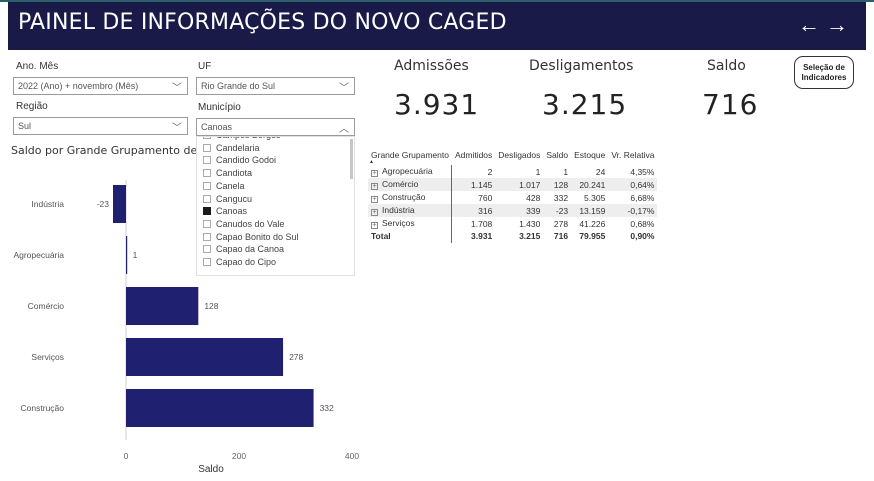 The image size is (874, 481). I want to click on sort-ascending-icon: ▲, so click(371, 162).